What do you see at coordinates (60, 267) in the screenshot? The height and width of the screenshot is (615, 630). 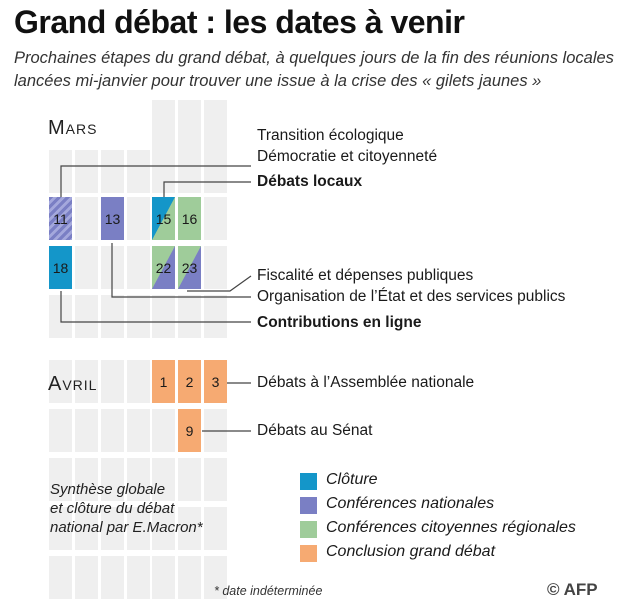 I see `day-cell-18: 18` at bounding box center [60, 267].